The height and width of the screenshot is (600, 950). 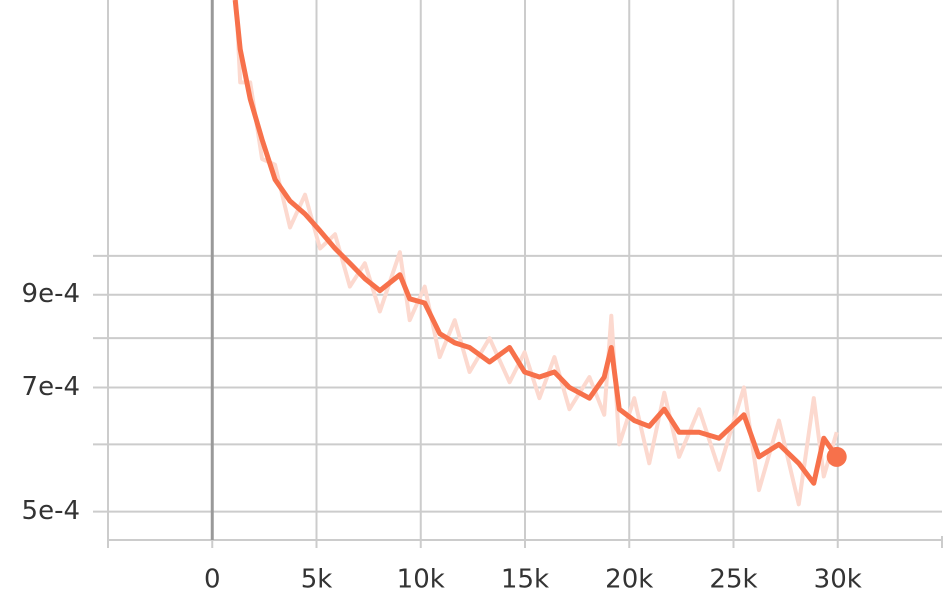 What do you see at coordinates (733, 580) in the screenshot?
I see `x-tick-label: 25k` at bounding box center [733, 580].